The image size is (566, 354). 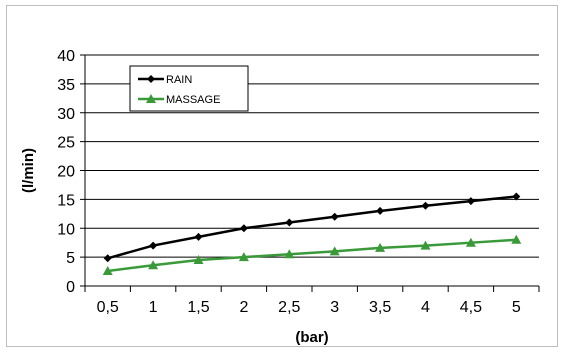 I want to click on x-tick-label: 2,5, so click(x=289, y=307).